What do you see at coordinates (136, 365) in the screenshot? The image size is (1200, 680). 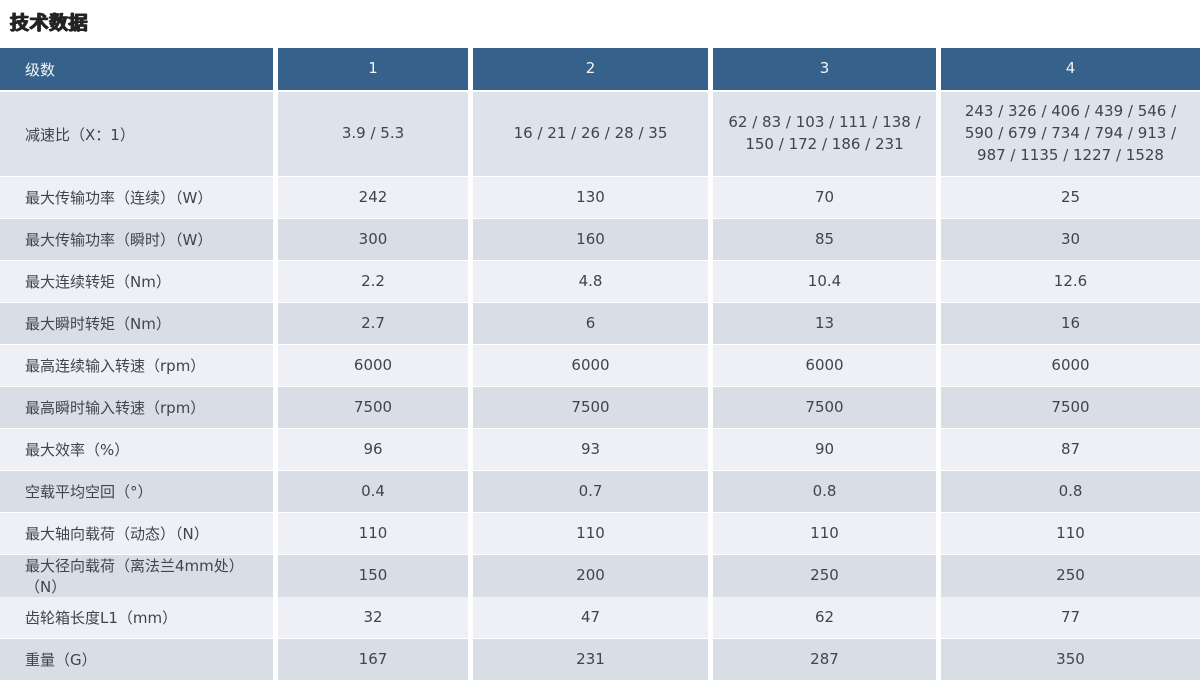 I see `row-label: 最高连续输入转速（rpm）` at bounding box center [136, 365].